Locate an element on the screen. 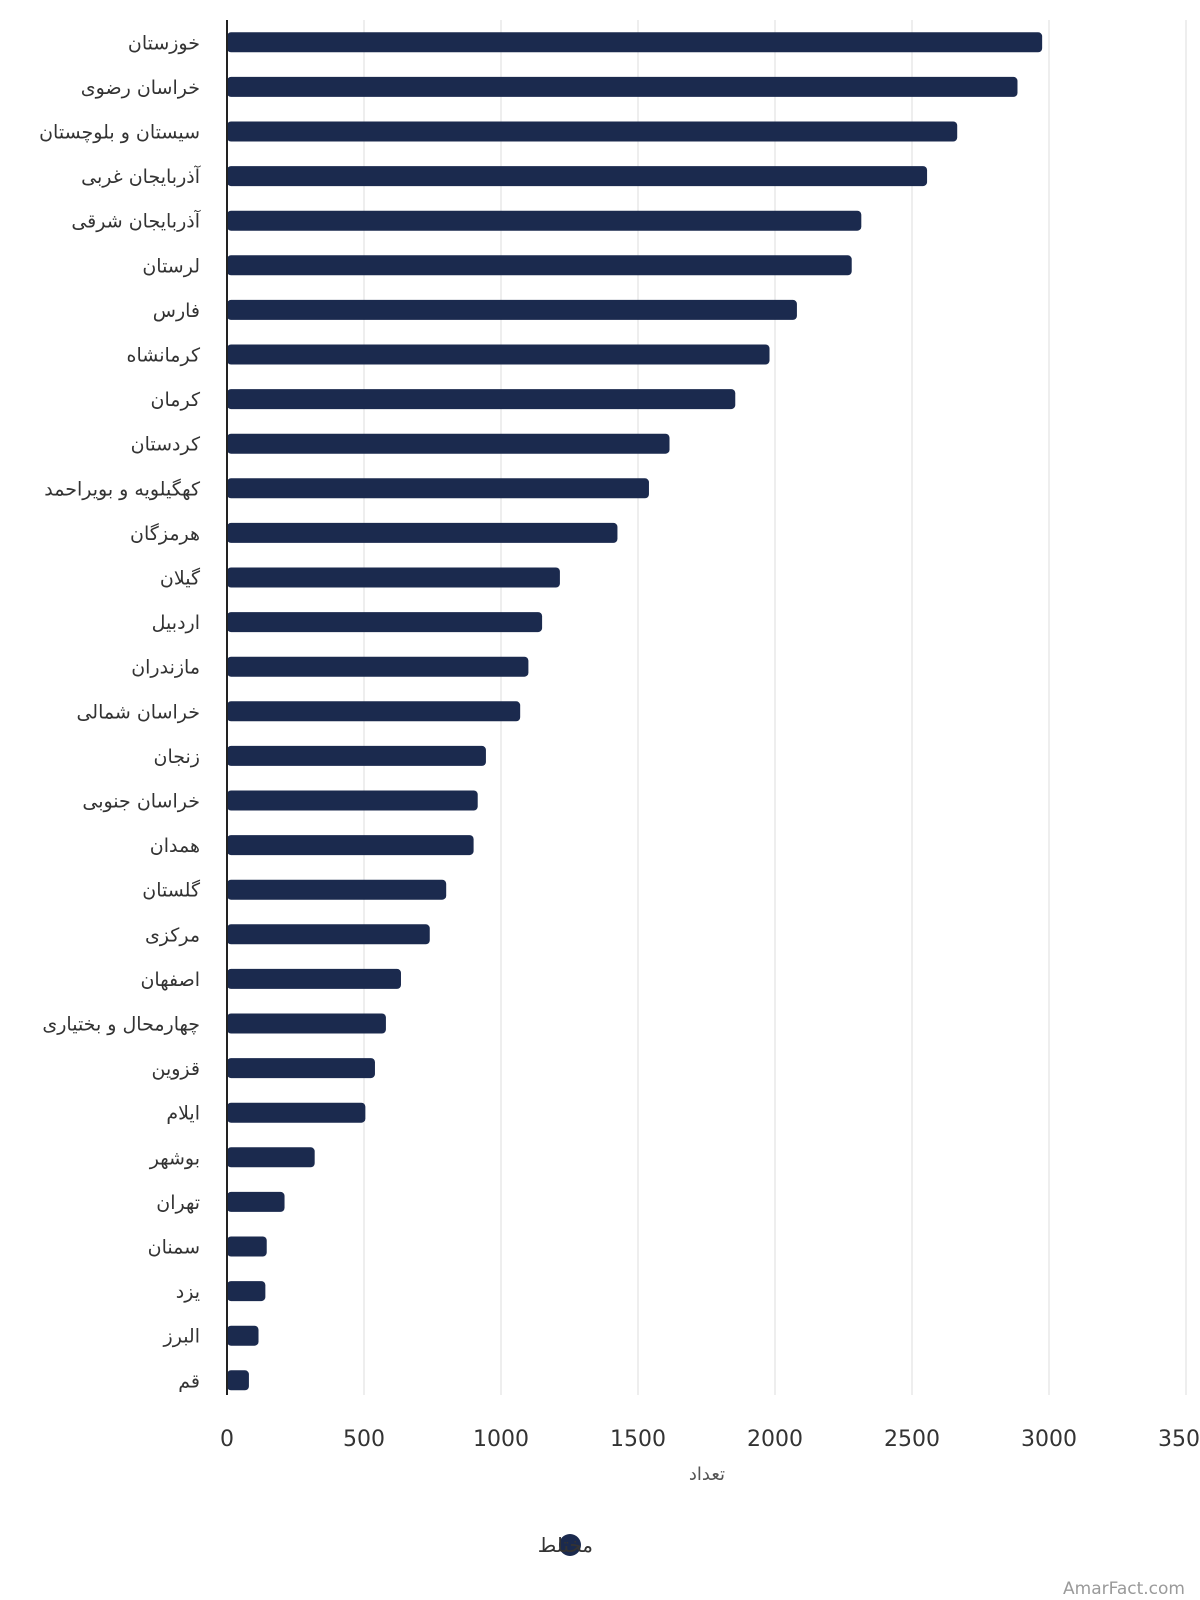 The width and height of the screenshot is (1200, 1600). x-tick-label: 500 is located at coordinates (364, 1439).